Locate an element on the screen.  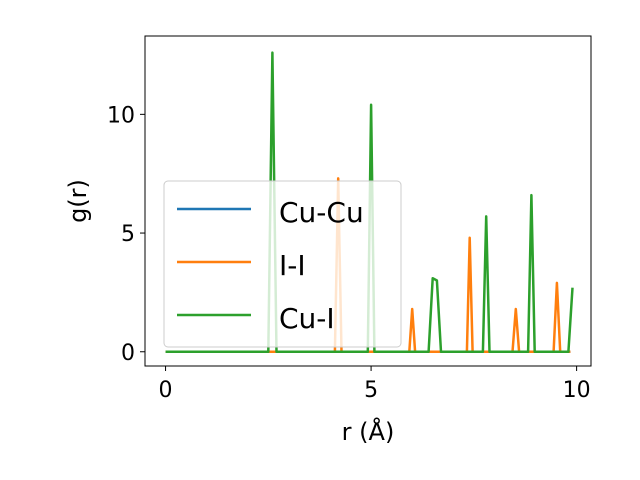
x-axis-label: r (Å) is located at coordinates (368, 431).